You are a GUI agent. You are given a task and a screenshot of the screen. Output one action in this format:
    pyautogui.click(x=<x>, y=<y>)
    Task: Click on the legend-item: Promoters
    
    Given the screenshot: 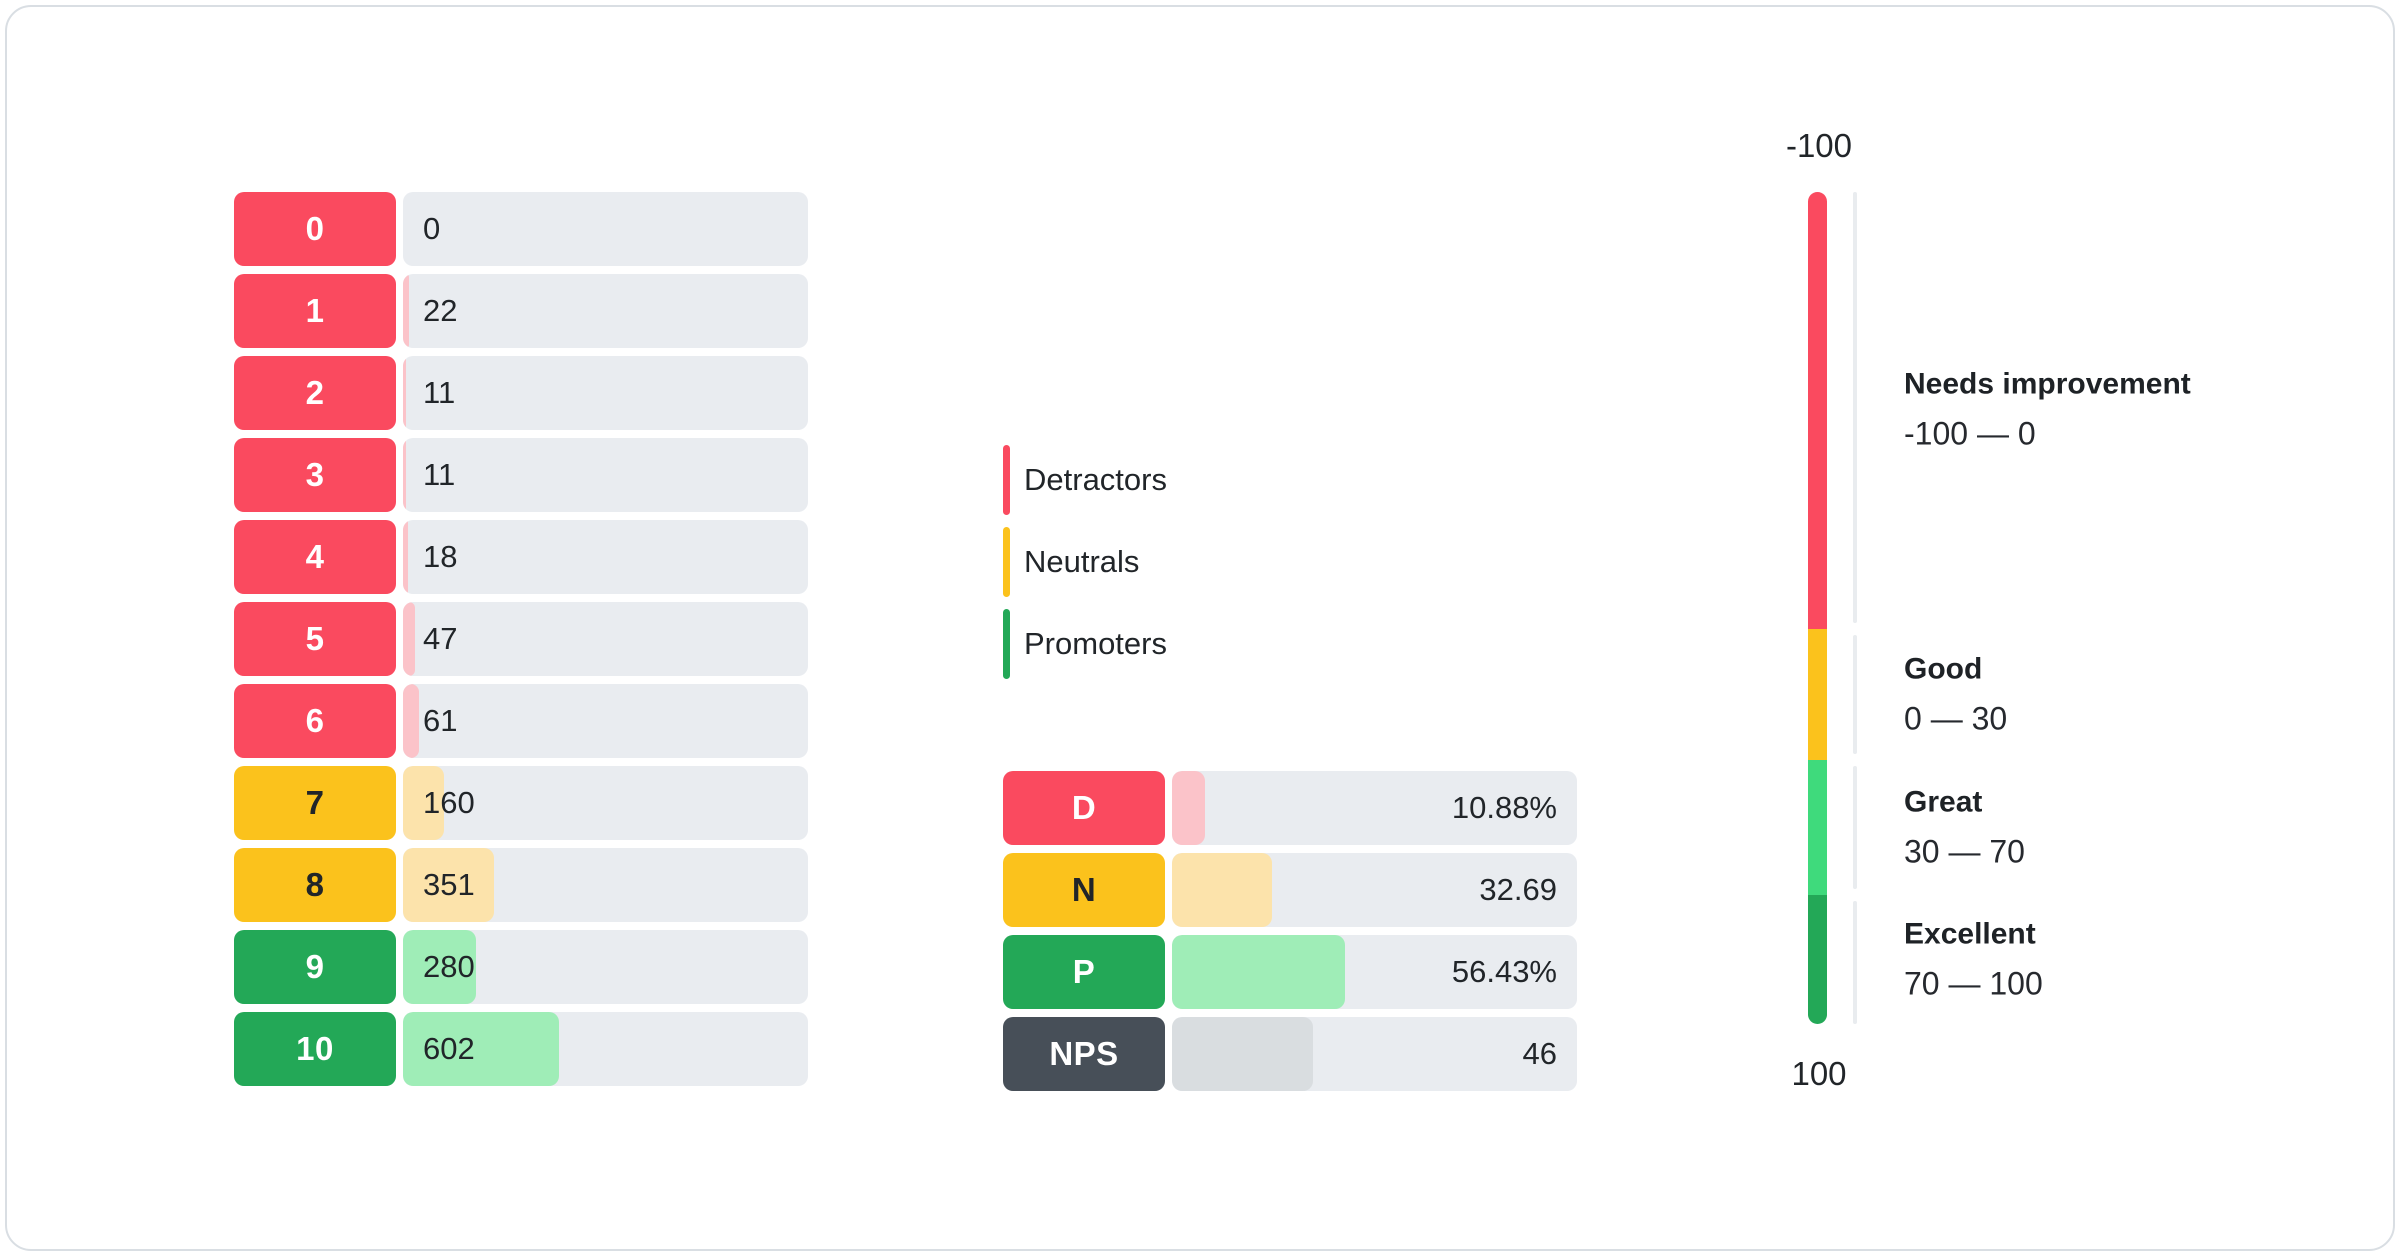 What is the action you would take?
    pyautogui.click(x=1085, y=644)
    